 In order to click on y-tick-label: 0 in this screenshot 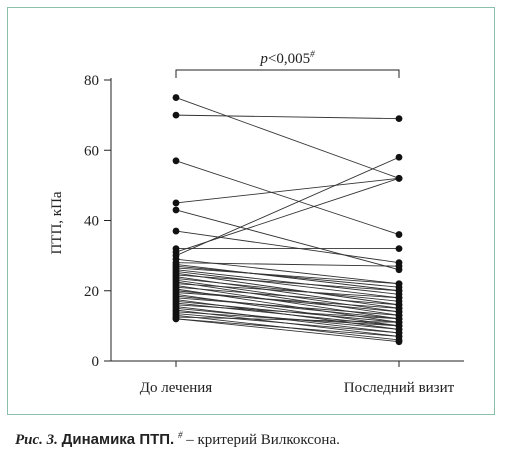, I will do `click(96, 362)`.